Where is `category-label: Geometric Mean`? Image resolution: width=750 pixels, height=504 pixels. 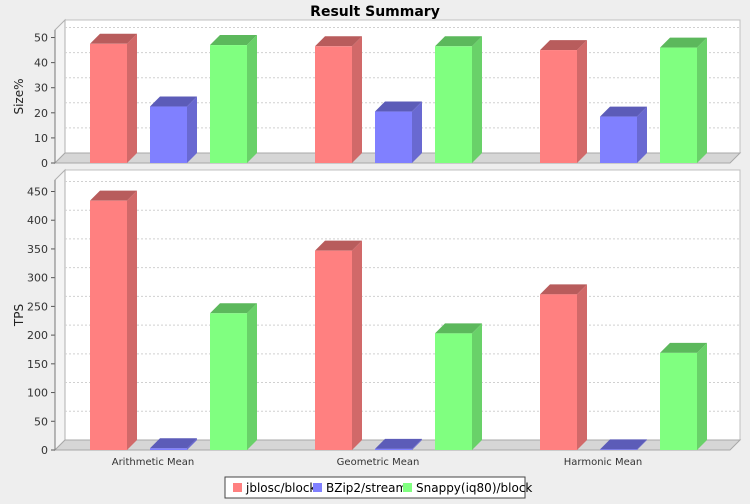 category-label: Geometric Mean is located at coordinates (378, 462).